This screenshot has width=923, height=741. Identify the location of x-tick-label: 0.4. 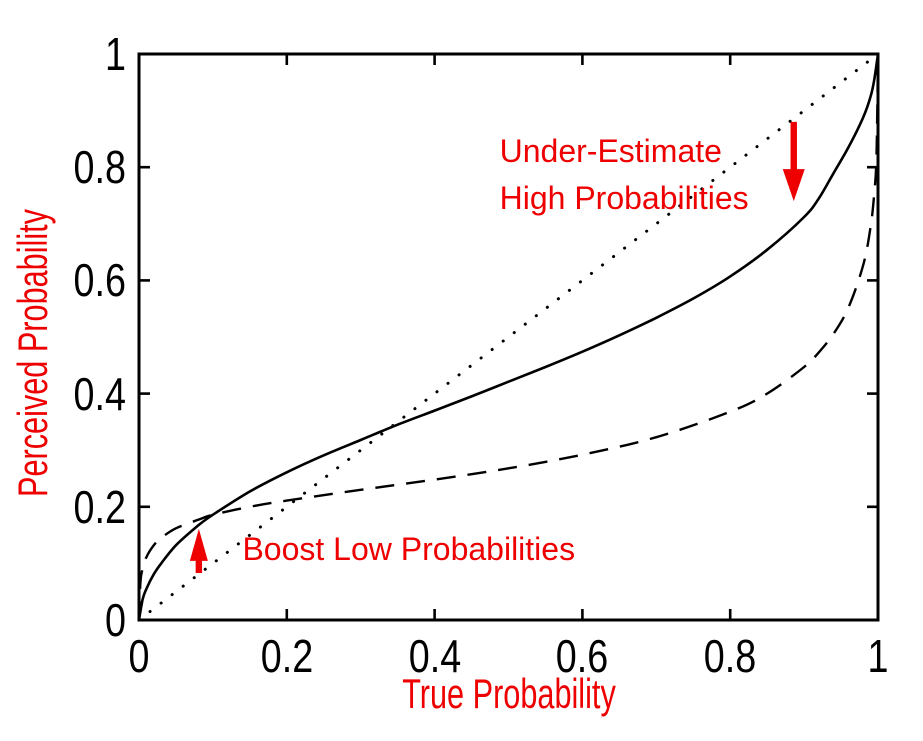
(434, 656).